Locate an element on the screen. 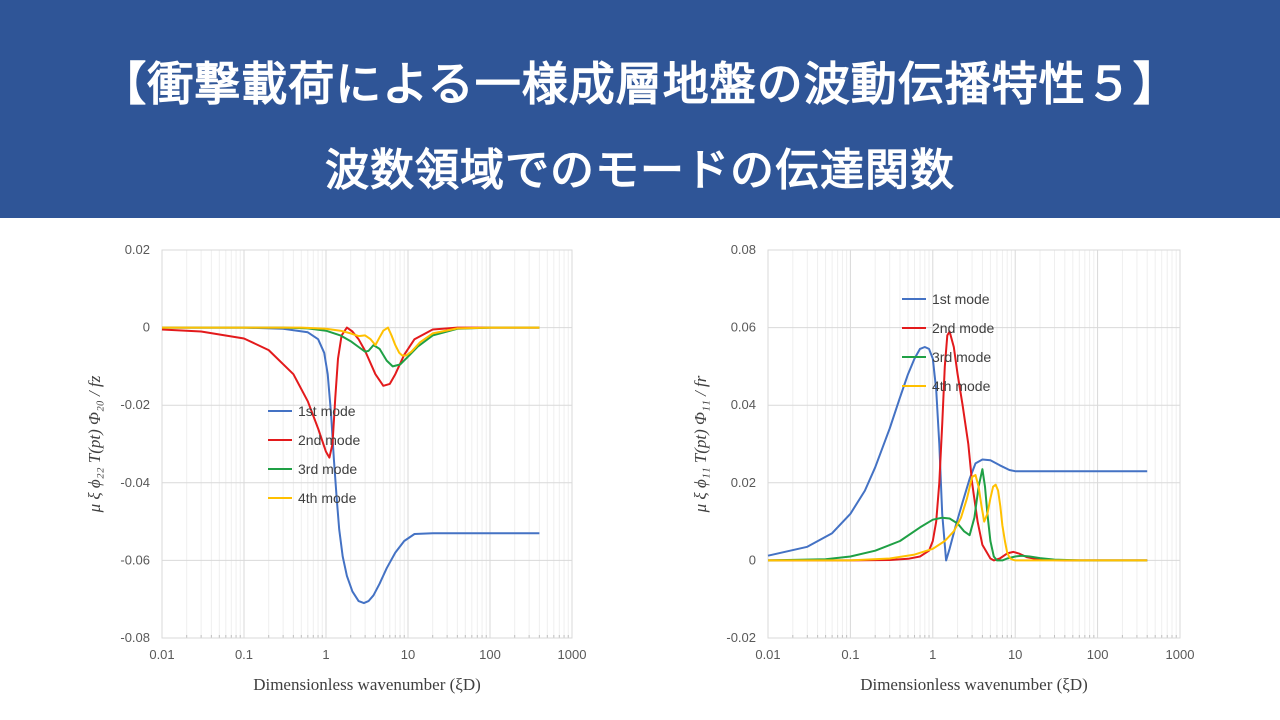 Image resolution: width=1280 pixels, height=720 pixels. y-tick-label: -0.04 is located at coordinates (135, 482).